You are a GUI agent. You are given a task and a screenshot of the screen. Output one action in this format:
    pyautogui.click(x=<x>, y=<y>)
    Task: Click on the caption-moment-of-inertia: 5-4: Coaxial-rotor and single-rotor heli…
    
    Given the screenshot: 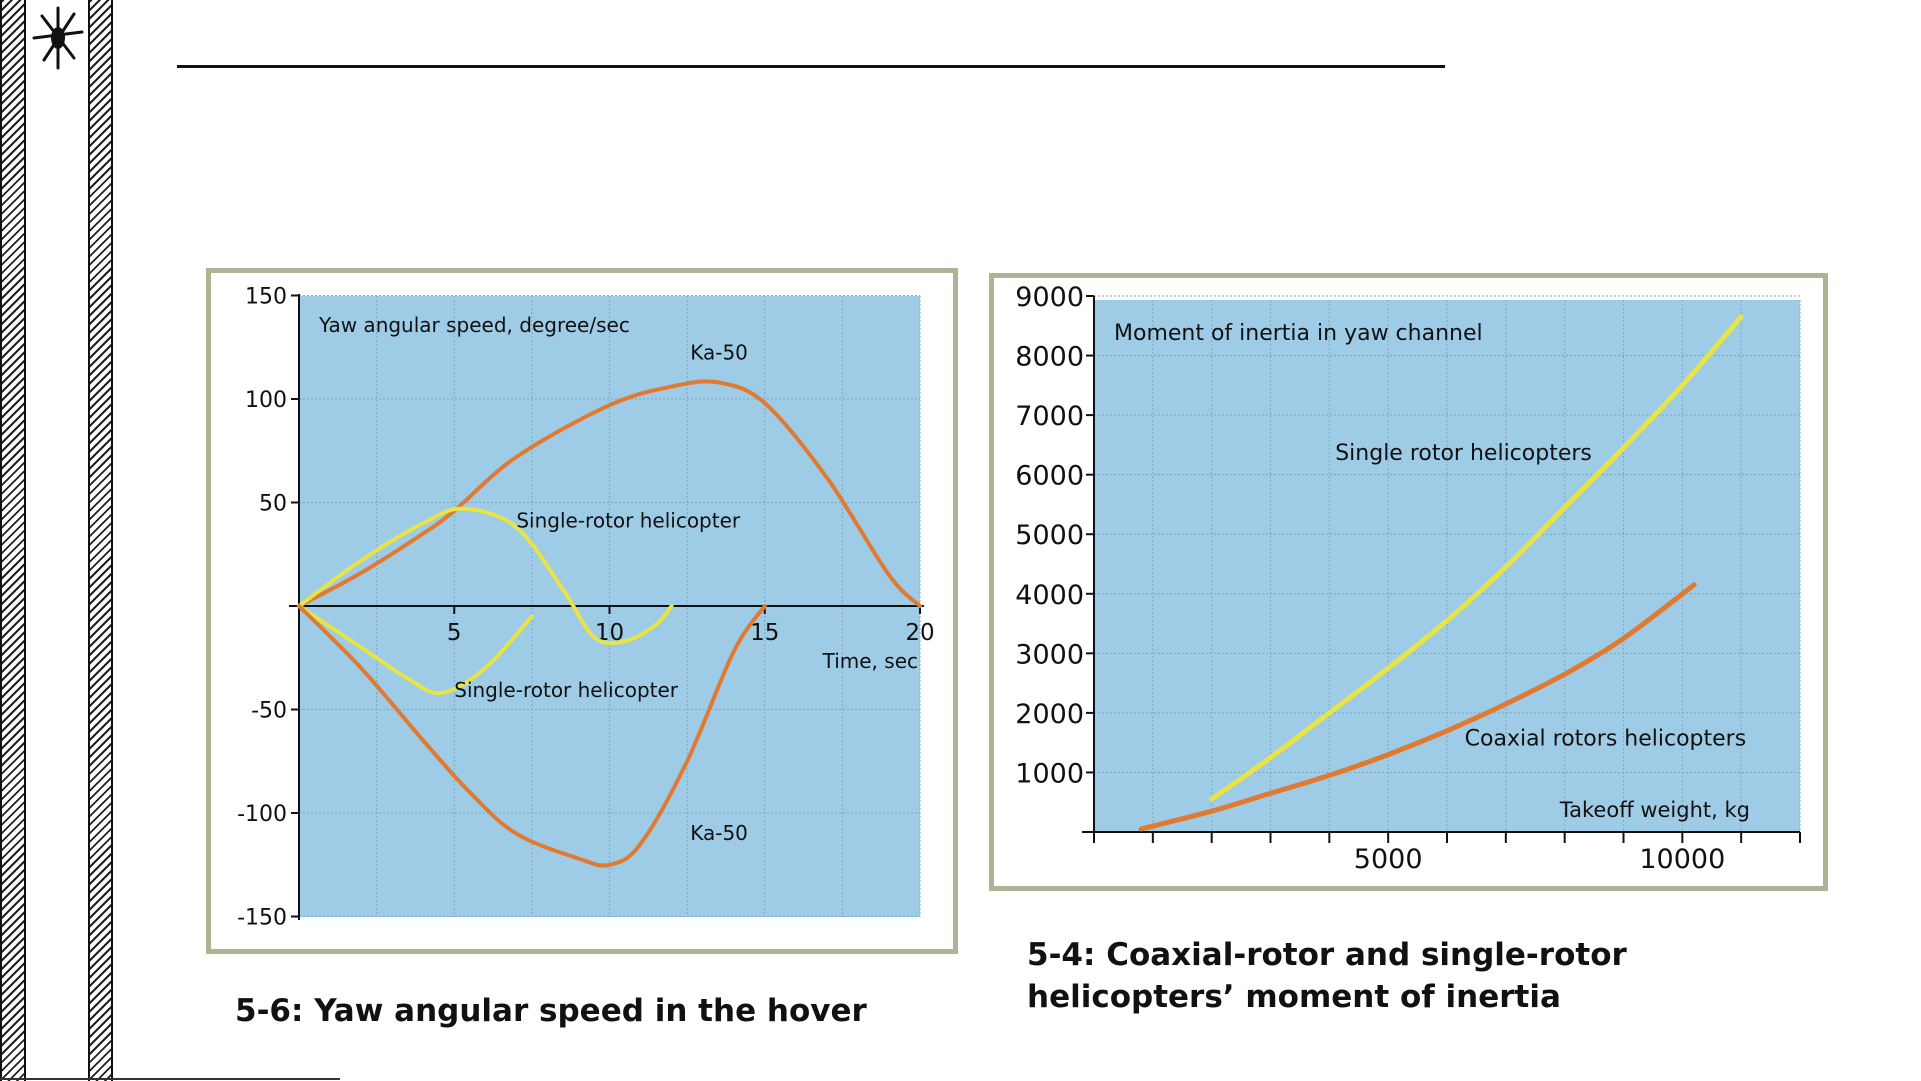 What is the action you would take?
    pyautogui.click(x=1327, y=976)
    